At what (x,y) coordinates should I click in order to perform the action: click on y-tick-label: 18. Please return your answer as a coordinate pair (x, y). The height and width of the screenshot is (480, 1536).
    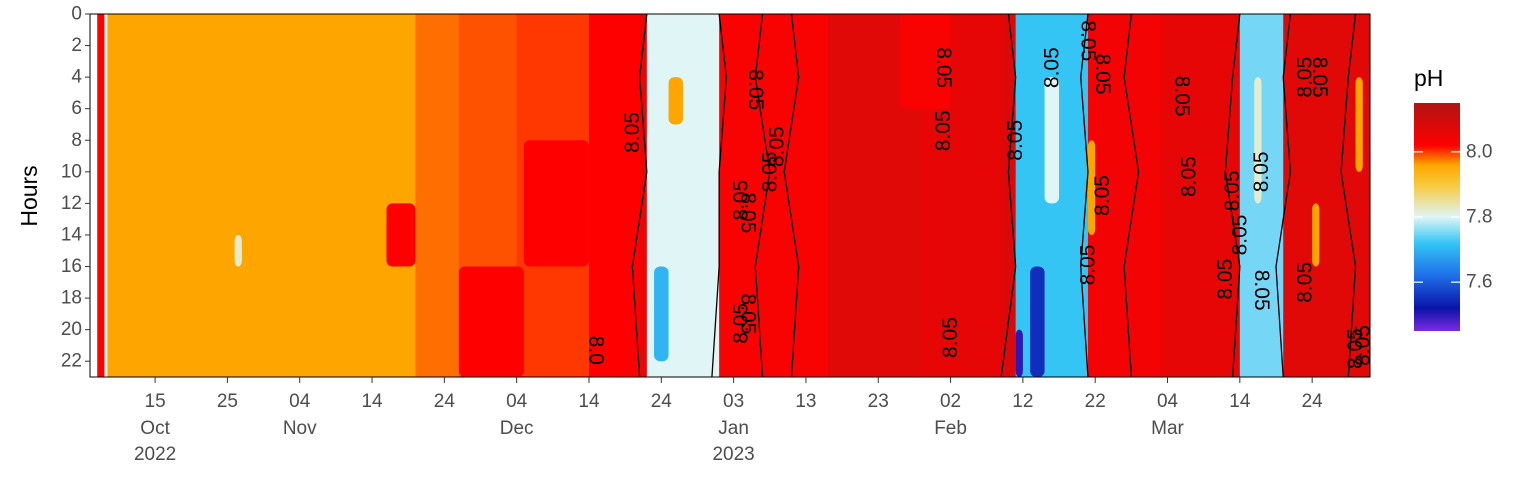
    Looking at the image, I should click on (71, 298).